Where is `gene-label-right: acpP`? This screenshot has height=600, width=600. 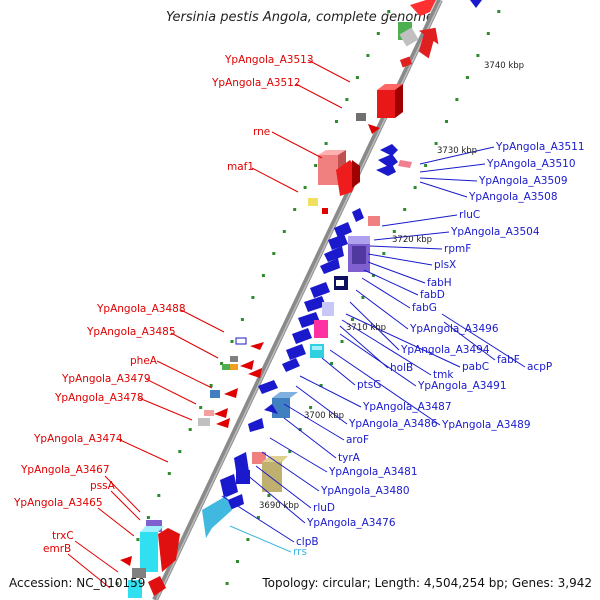
gene-label-right: acpP is located at coordinates (539, 367).